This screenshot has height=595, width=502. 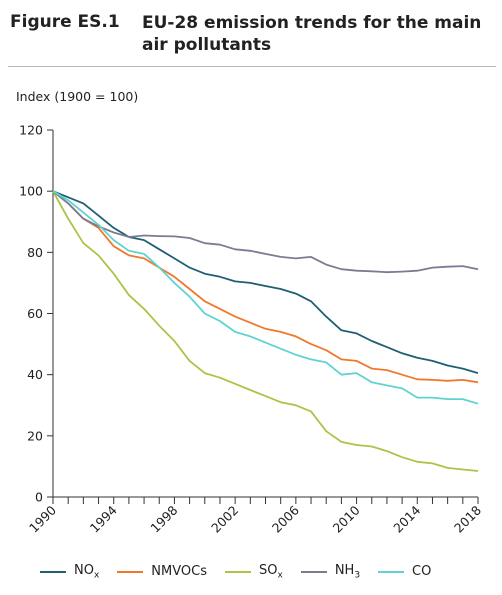 I want to click on x-tick-label: 2010, so click(x=346, y=518).